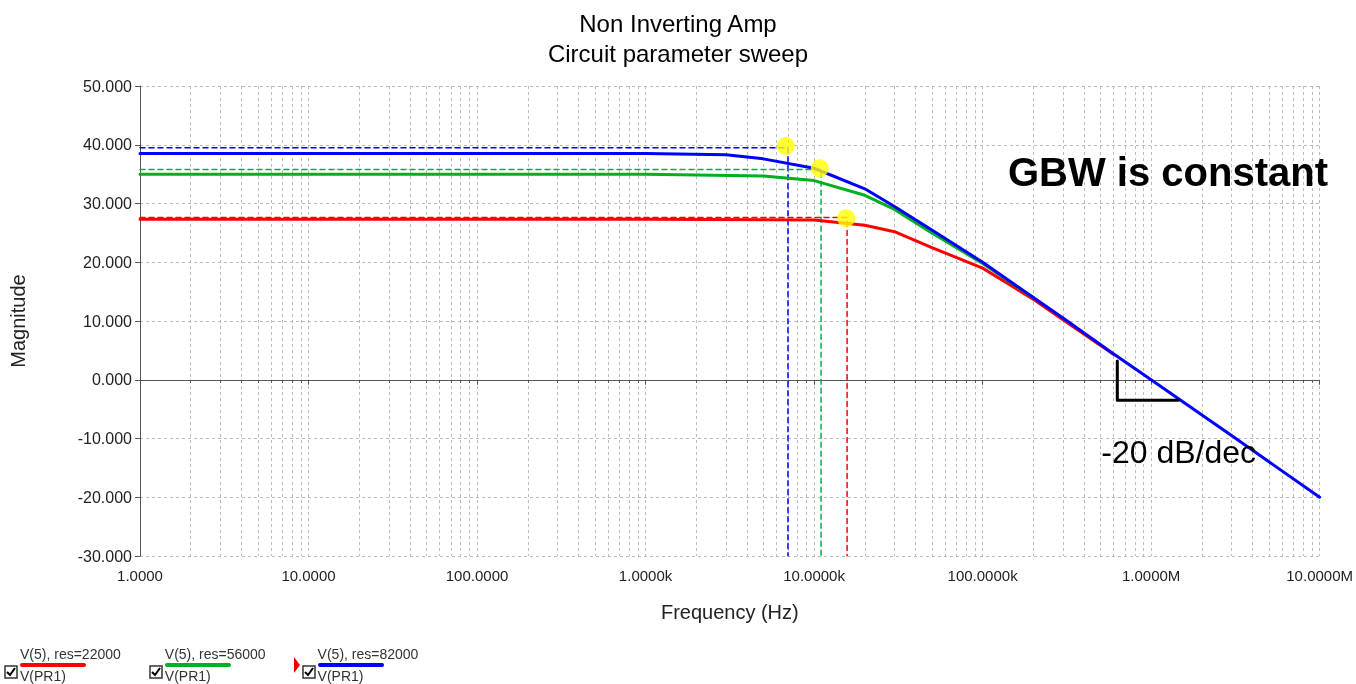 This screenshot has height=684, width=1356. Describe the element at coordinates (729, 612) in the screenshot. I see `x-axis-title: Frequency (Hz)` at that location.